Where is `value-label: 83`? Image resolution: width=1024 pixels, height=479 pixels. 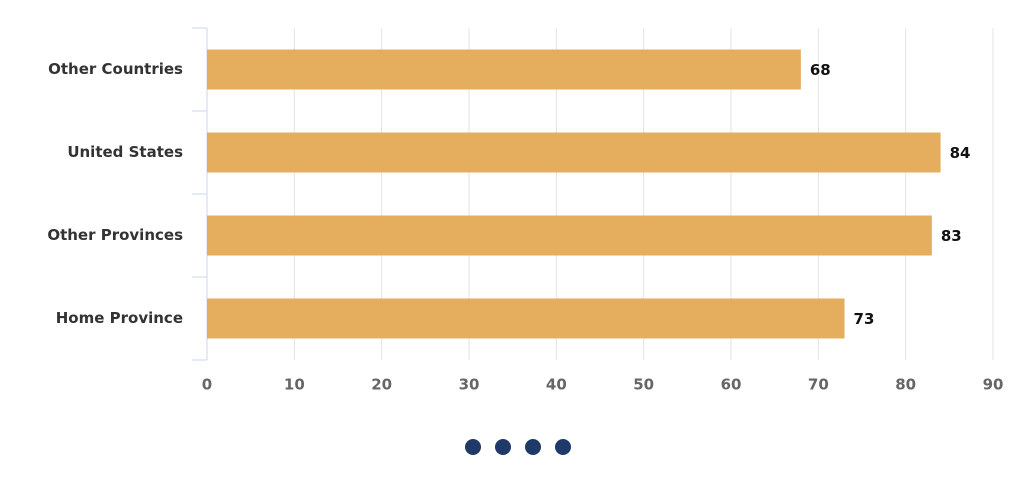
value-label: 83 is located at coordinates (951, 236).